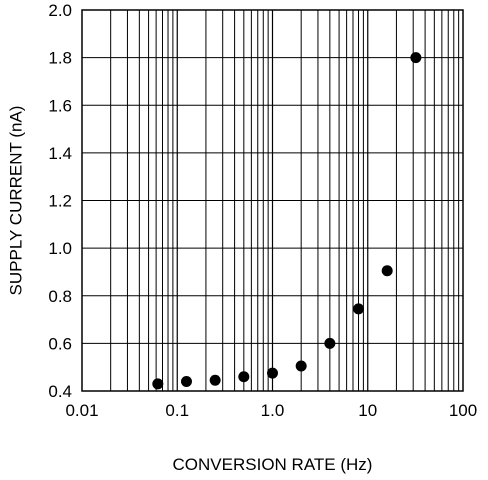 The width and height of the screenshot is (488, 480). I want to click on x-tick-labels: 0.01 0.1 1.0 10 100, so click(271, 410).